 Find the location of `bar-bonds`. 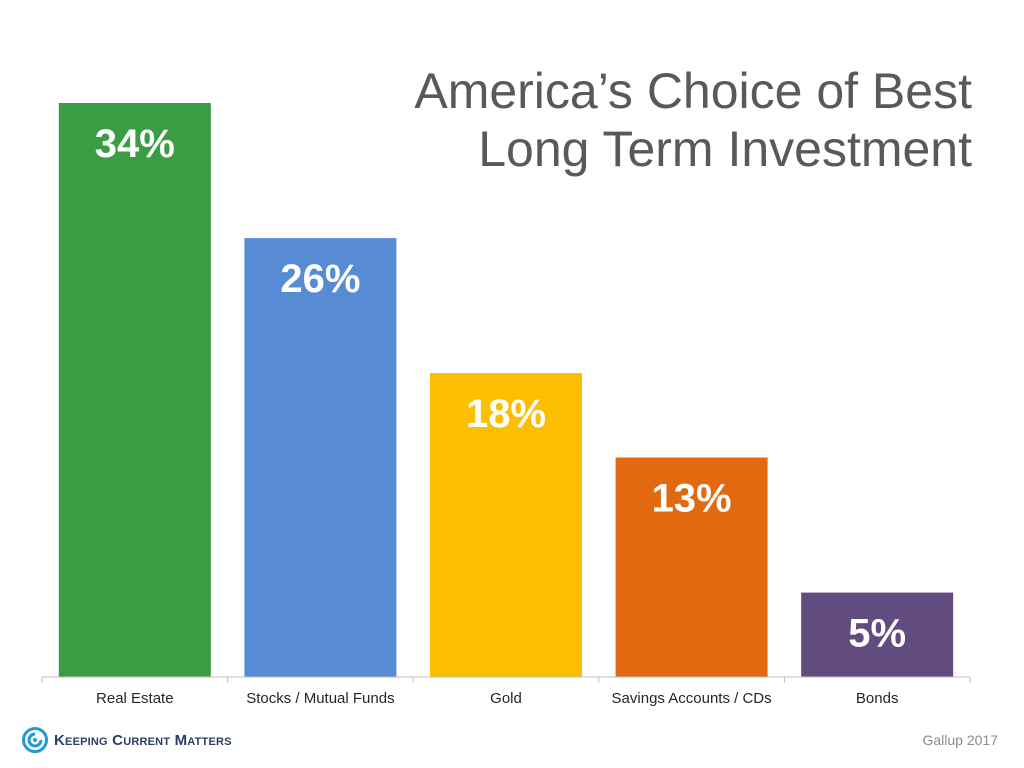

bar-bonds is located at coordinates (877, 634).